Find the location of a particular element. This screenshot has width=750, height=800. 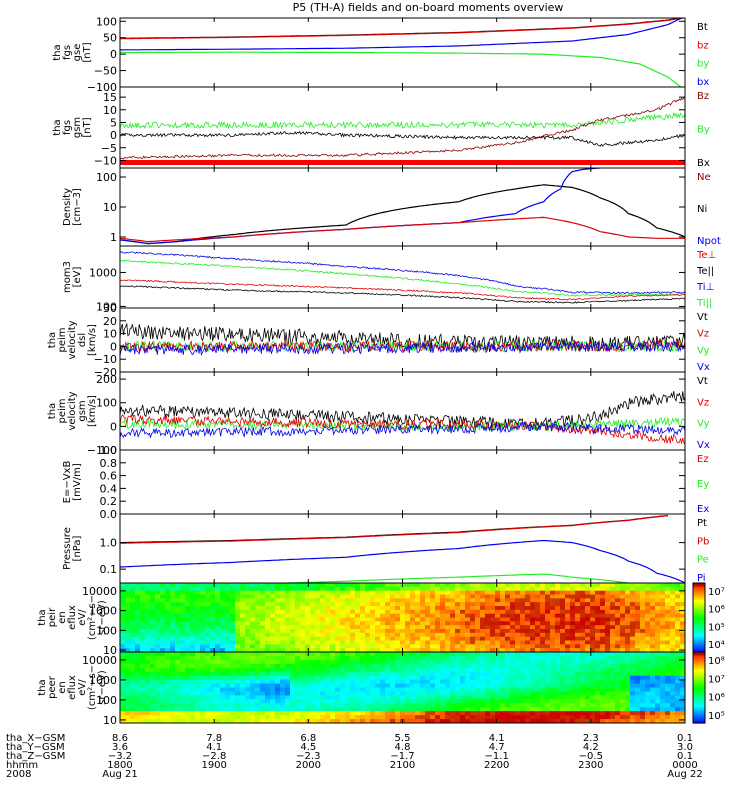

legend-entry: Ez is located at coordinates (703, 459).